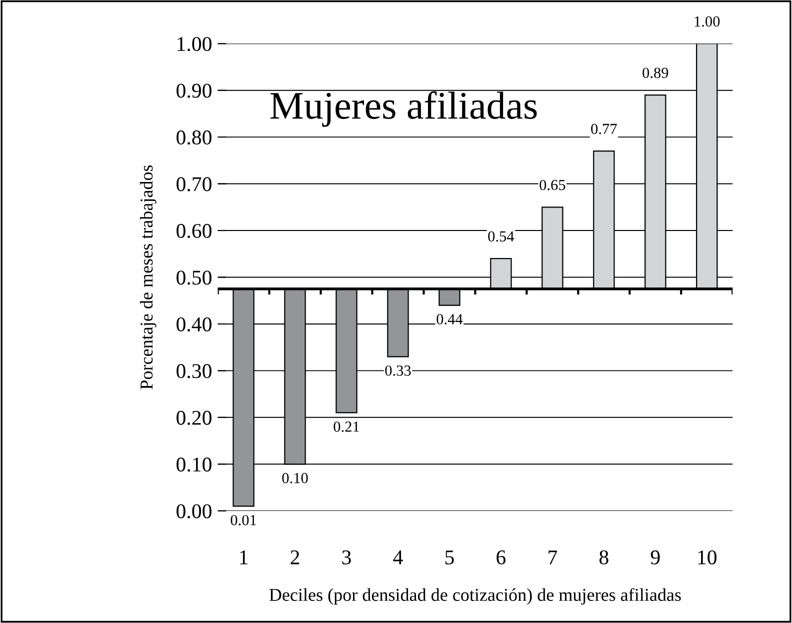  I want to click on y-tick-label: 0.10, so click(194, 465).